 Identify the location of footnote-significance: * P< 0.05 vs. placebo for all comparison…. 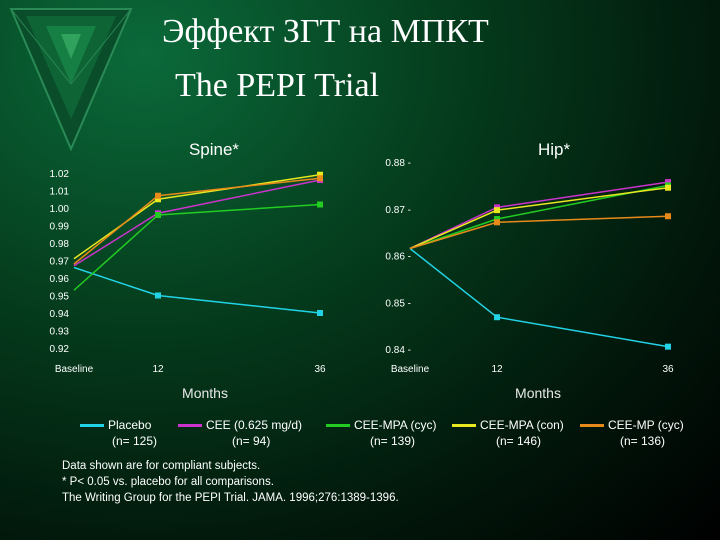
(168, 482).